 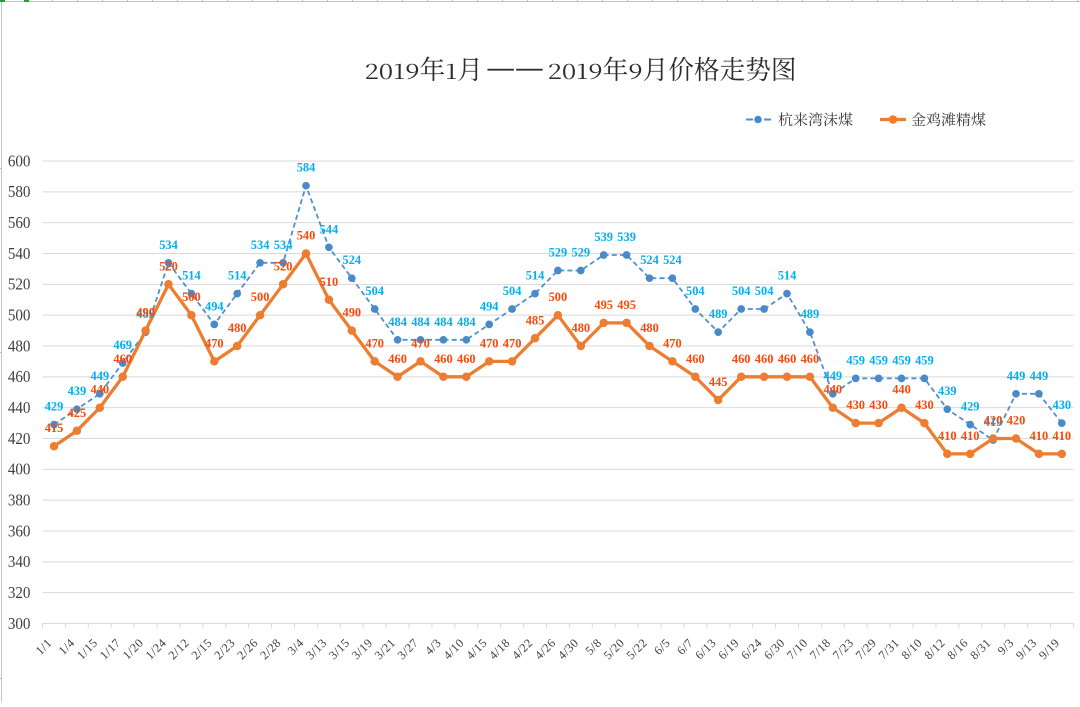 What do you see at coordinates (19, 593) in the screenshot?
I see `svg-text: 320` at bounding box center [19, 593].